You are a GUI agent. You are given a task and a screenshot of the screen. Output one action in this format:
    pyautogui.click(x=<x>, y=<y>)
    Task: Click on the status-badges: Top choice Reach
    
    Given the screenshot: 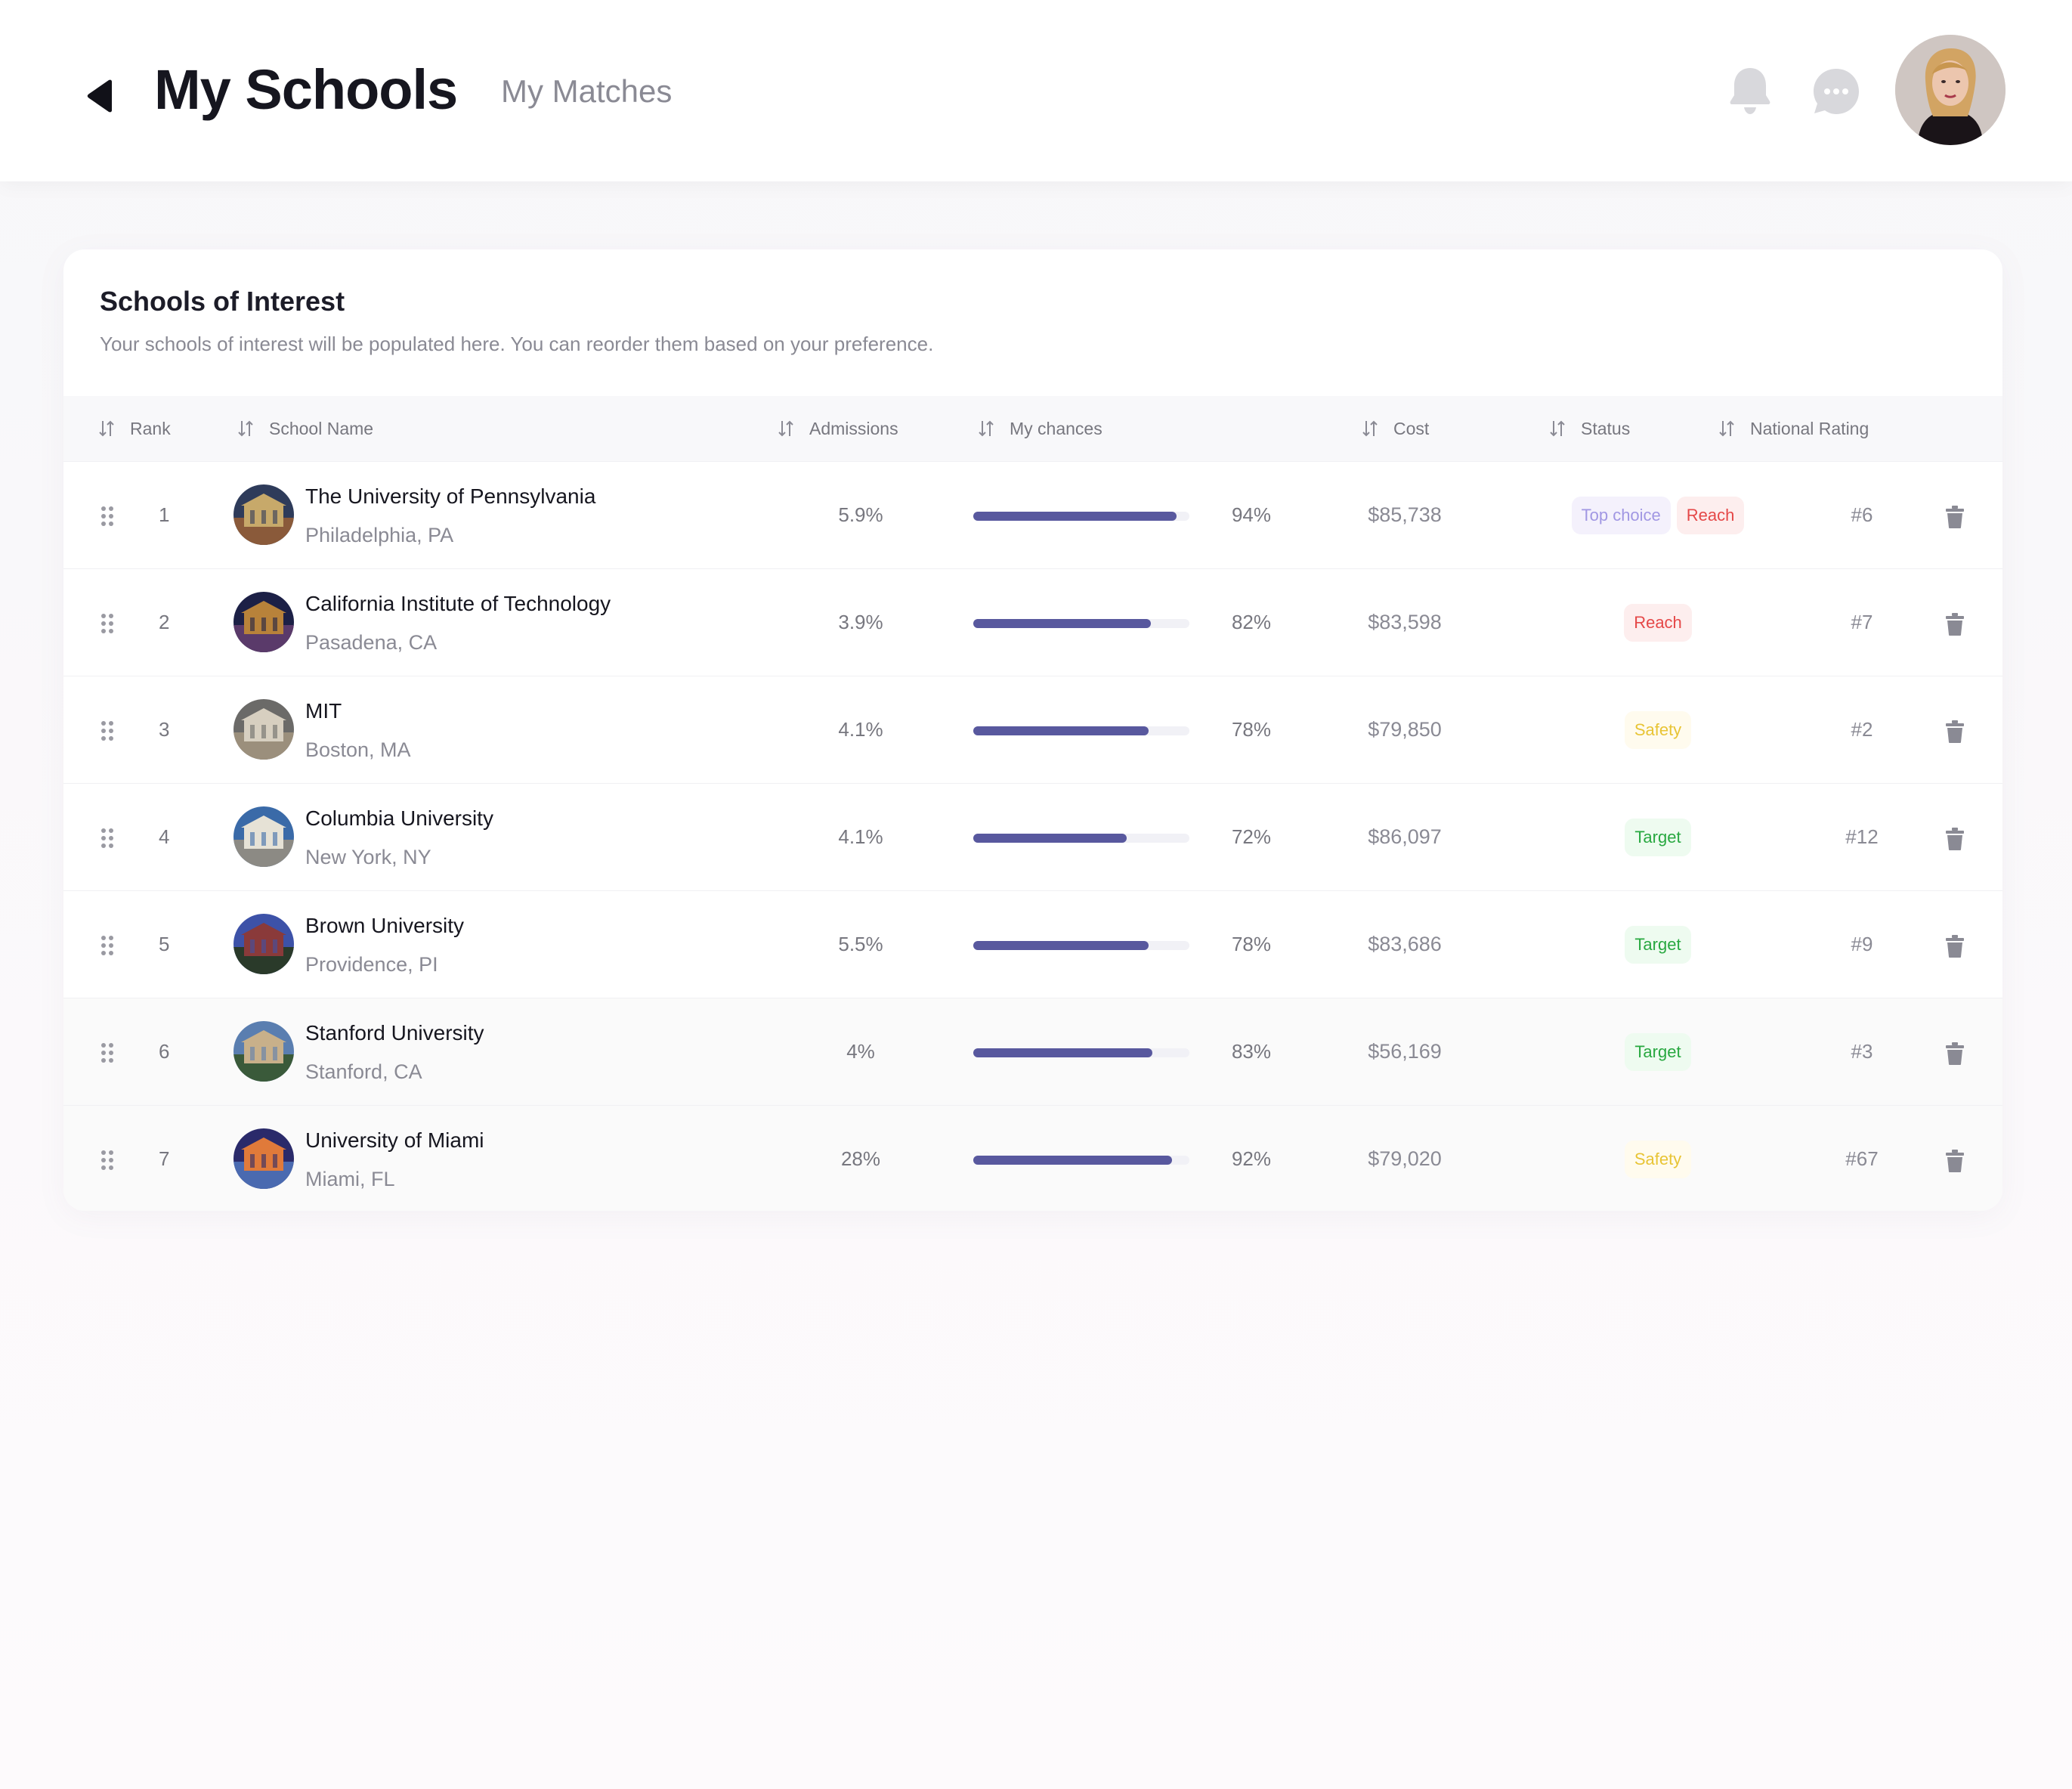 What is the action you would take?
    pyautogui.click(x=1658, y=516)
    